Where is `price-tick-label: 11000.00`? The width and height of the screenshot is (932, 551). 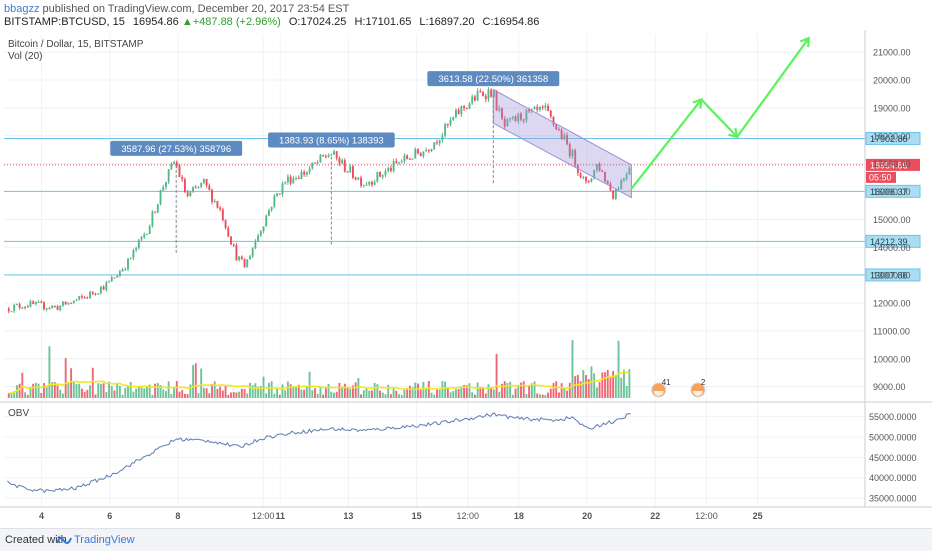
price-tick-label: 11000.00 is located at coordinates (891, 331).